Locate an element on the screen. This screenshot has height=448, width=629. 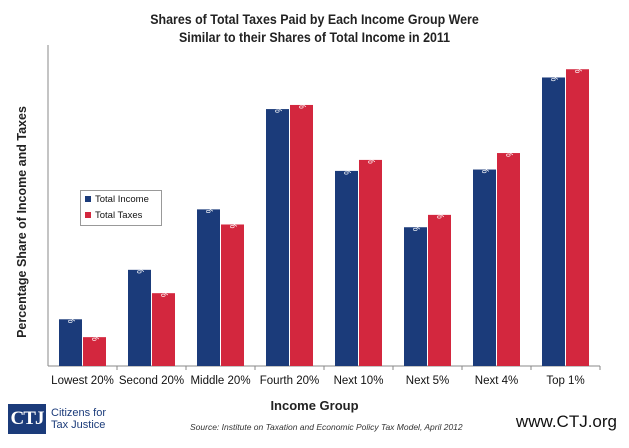
bar-value-label: 11.0% is located at coordinates (439, 205).